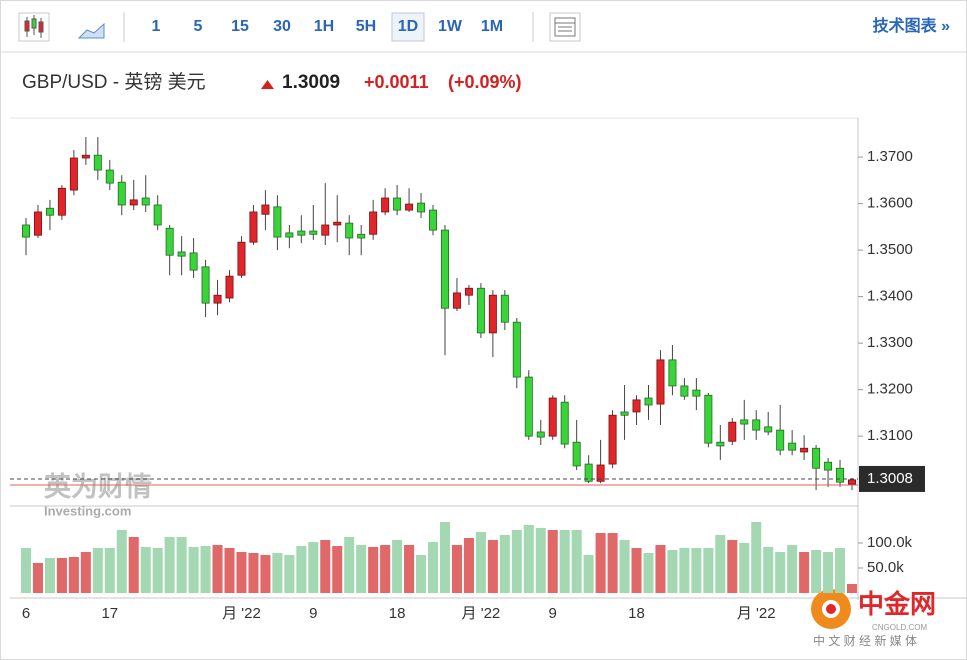 This screenshot has width=967, height=660. What do you see at coordinates (34, 27) in the screenshot?
I see `candle-icon` at bounding box center [34, 27].